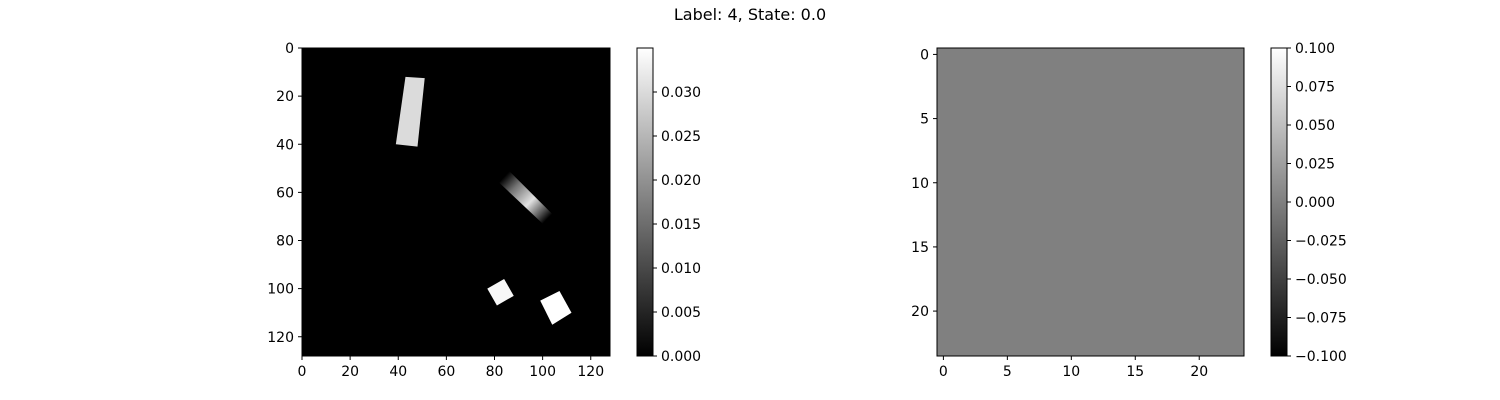 The width and height of the screenshot is (1500, 400). What do you see at coordinates (446, 372) in the screenshot?
I see `heatmap-left-x-tick-label: 60` at bounding box center [446, 372].